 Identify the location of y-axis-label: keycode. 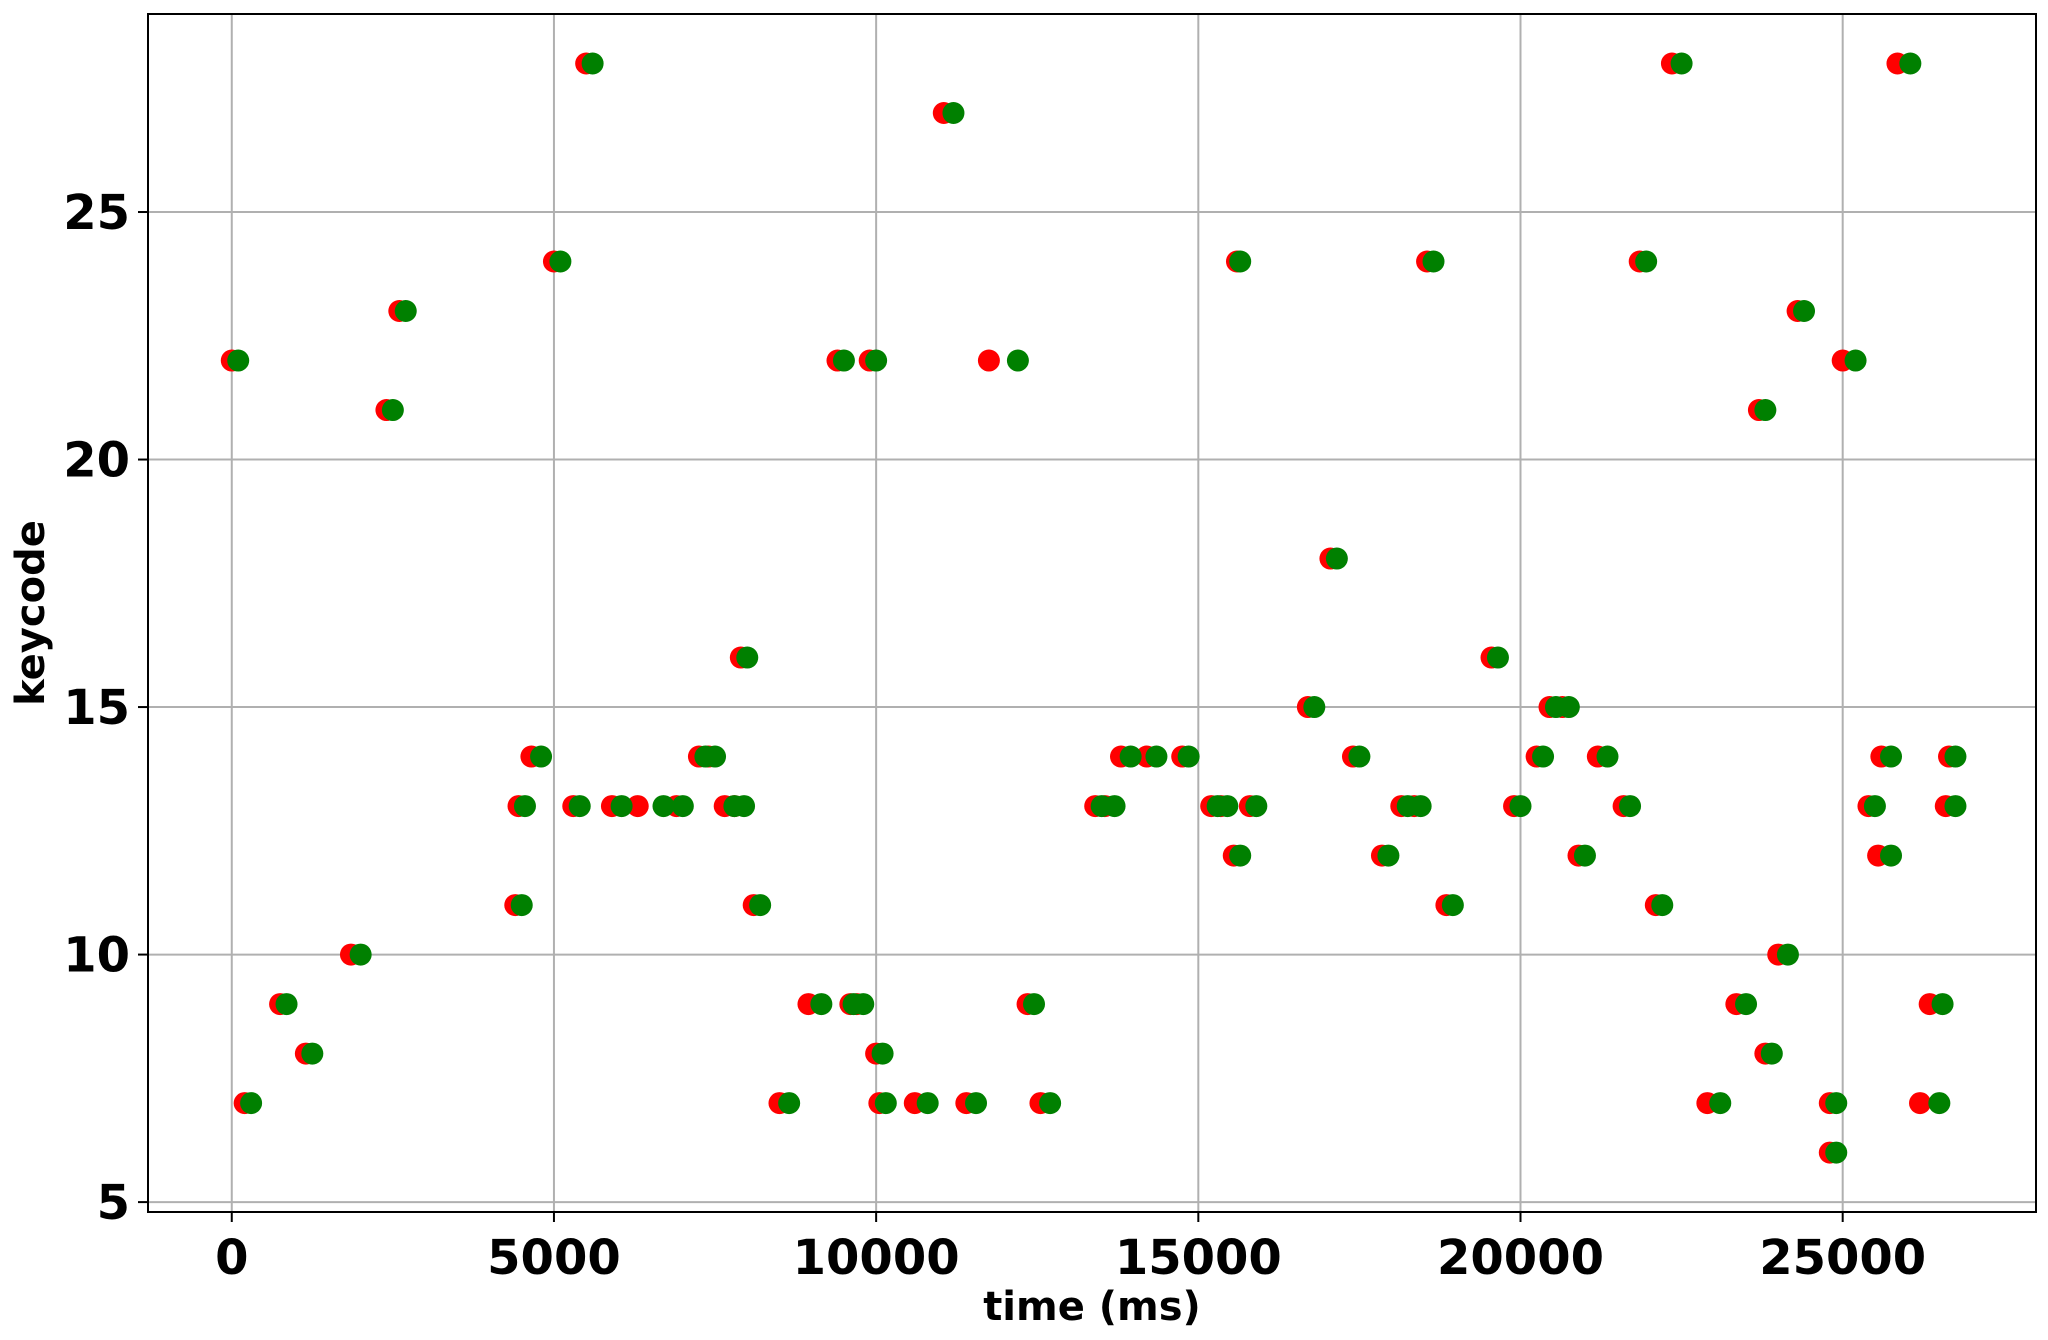
(31, 613).